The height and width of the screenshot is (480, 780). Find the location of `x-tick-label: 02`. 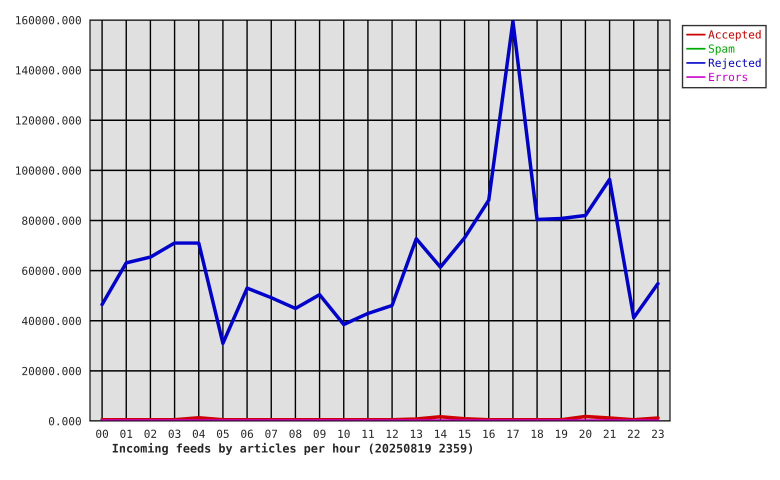

x-tick-label: 02 is located at coordinates (150, 434).